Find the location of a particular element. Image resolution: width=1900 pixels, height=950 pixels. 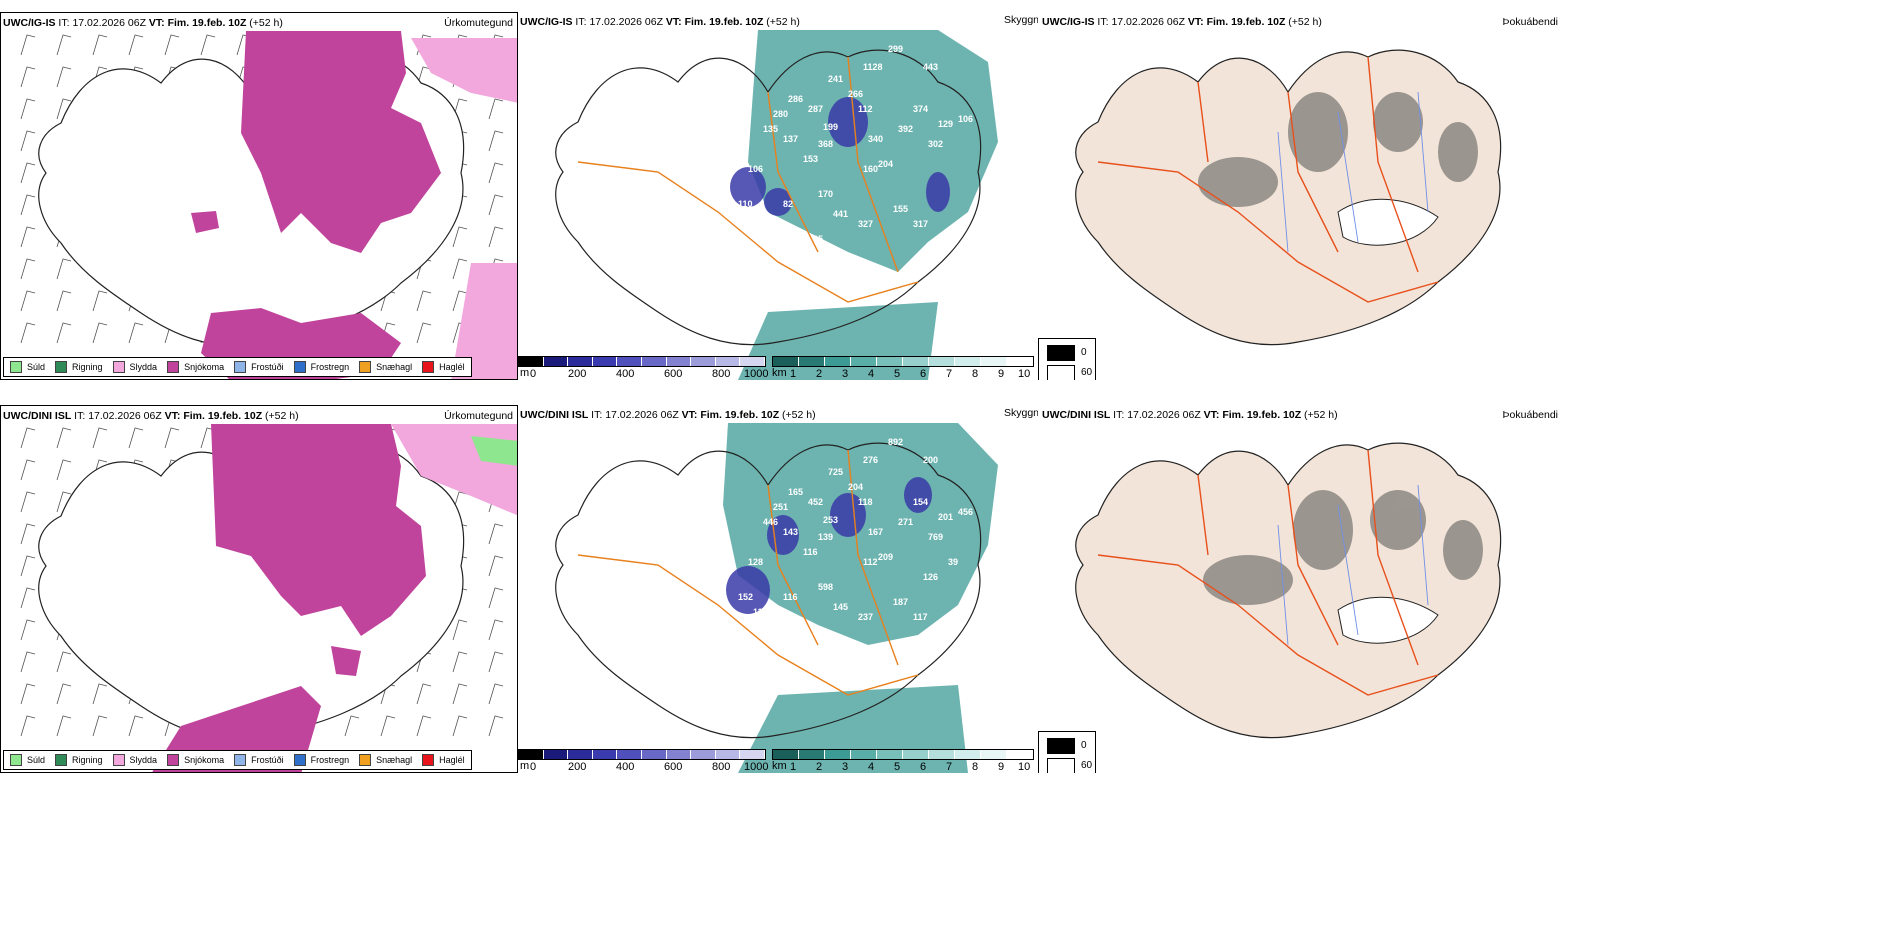

cloud-height-label: 72 is located at coordinates (758, 219).